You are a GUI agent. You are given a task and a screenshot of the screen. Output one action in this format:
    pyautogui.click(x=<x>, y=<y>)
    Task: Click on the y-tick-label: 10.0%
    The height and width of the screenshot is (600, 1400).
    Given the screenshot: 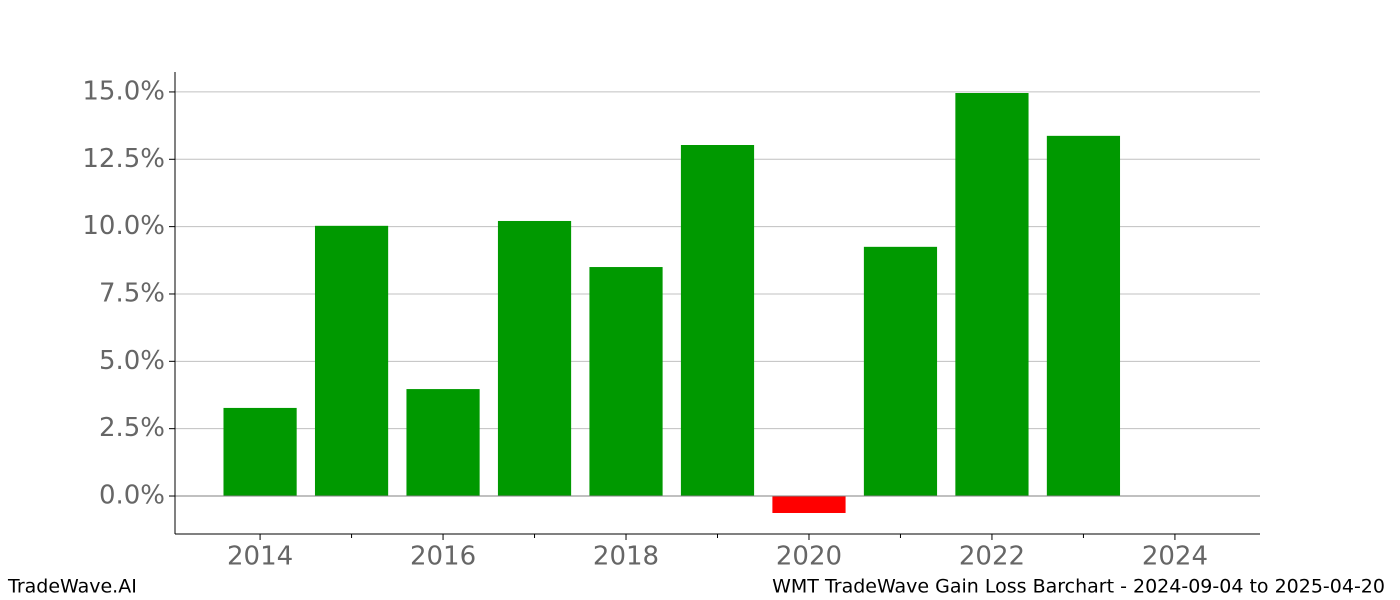 What is the action you would take?
    pyautogui.click(x=123, y=226)
    